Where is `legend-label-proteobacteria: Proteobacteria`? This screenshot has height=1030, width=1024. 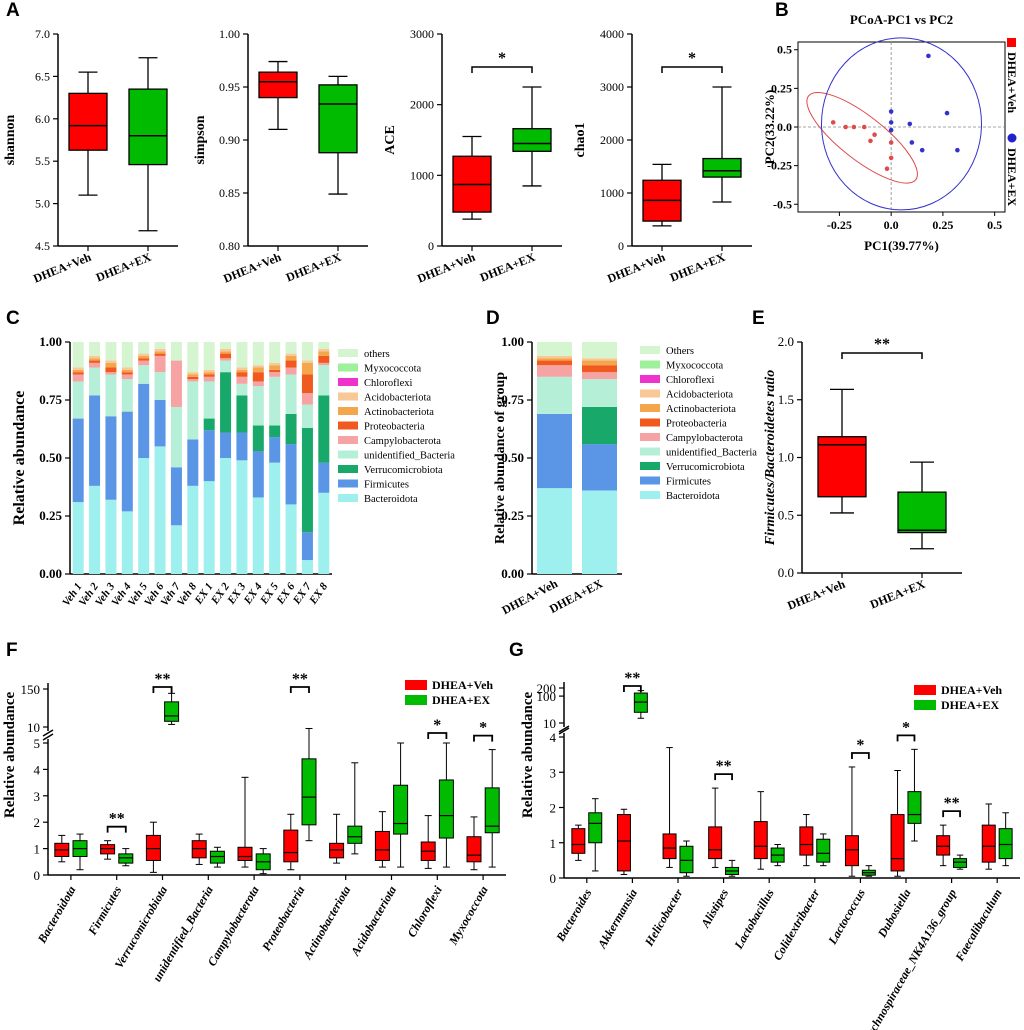
legend-label-proteobacteria: Proteobacteria is located at coordinates (394, 427).